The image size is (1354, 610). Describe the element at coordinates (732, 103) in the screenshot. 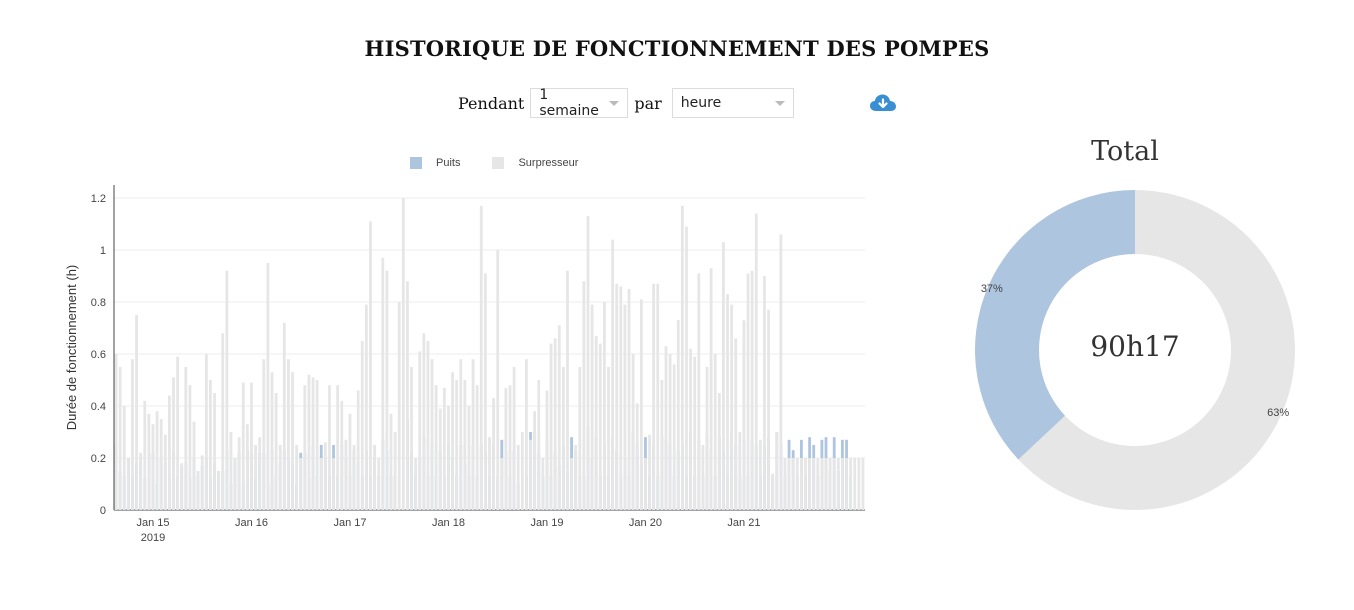

I see `unit-select: heure` at that location.